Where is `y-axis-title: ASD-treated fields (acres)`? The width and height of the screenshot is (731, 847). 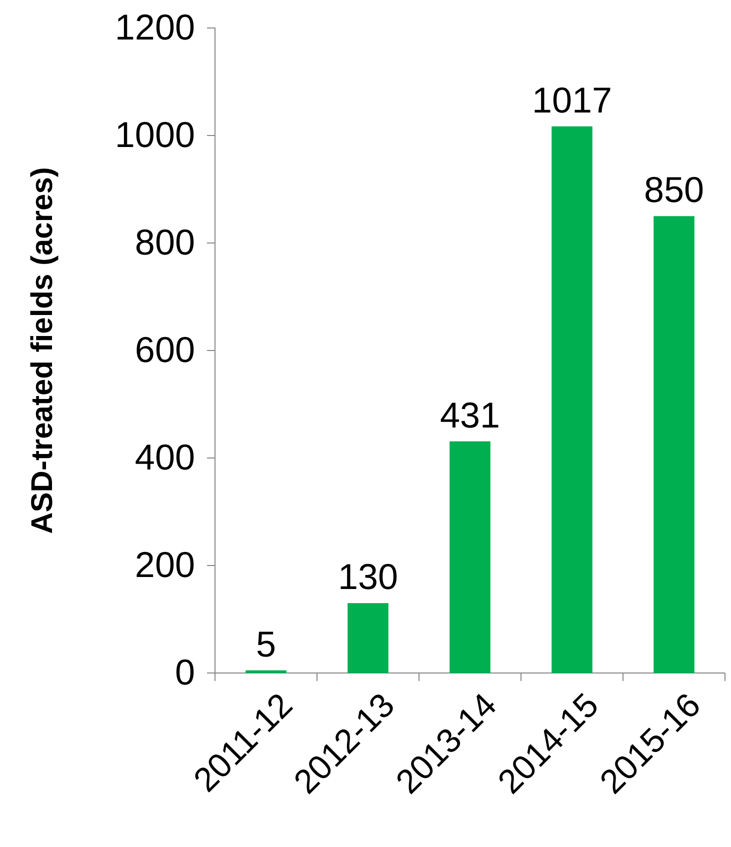
y-axis-title: ASD-treated fields (acres) is located at coordinates (42, 350).